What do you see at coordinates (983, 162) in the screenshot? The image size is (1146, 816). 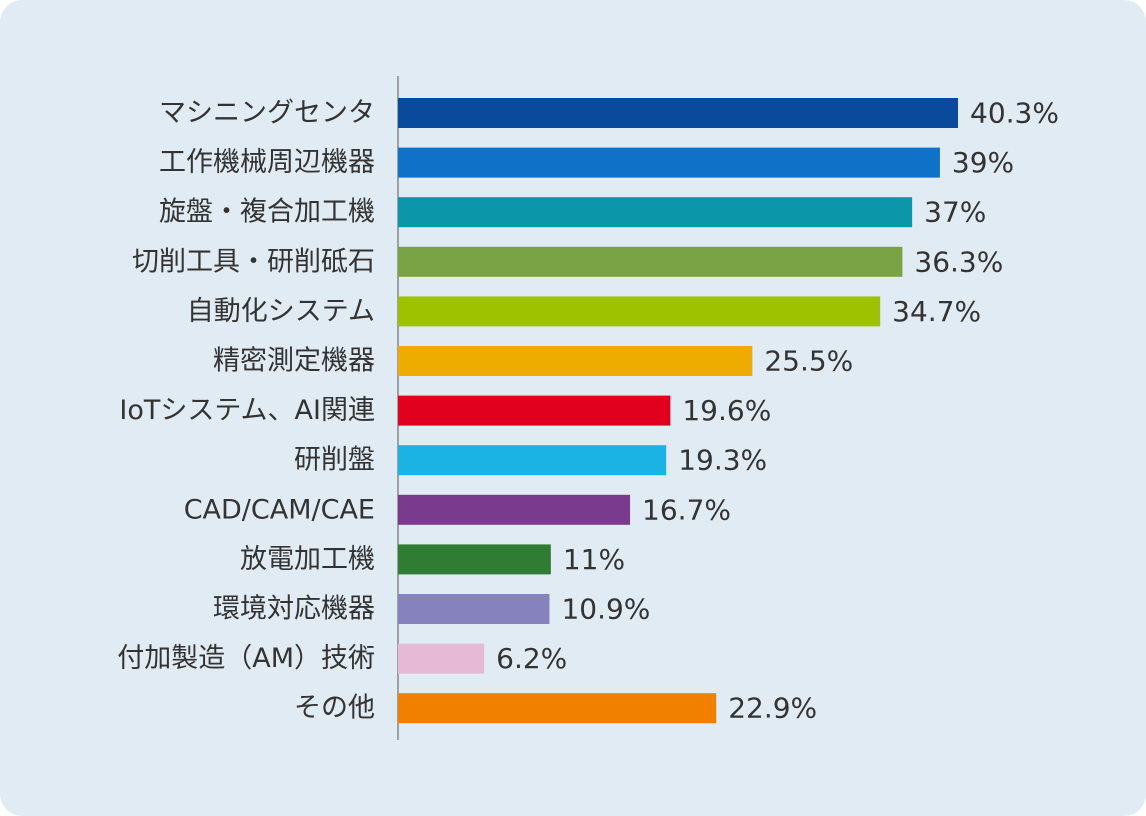 I see `value-label: 39%` at bounding box center [983, 162].